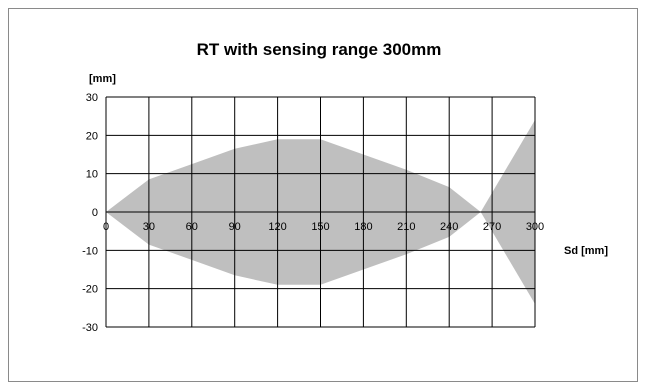 Image resolution: width=647 pixels, height=391 pixels. I want to click on x-tick-label: 300, so click(535, 227).